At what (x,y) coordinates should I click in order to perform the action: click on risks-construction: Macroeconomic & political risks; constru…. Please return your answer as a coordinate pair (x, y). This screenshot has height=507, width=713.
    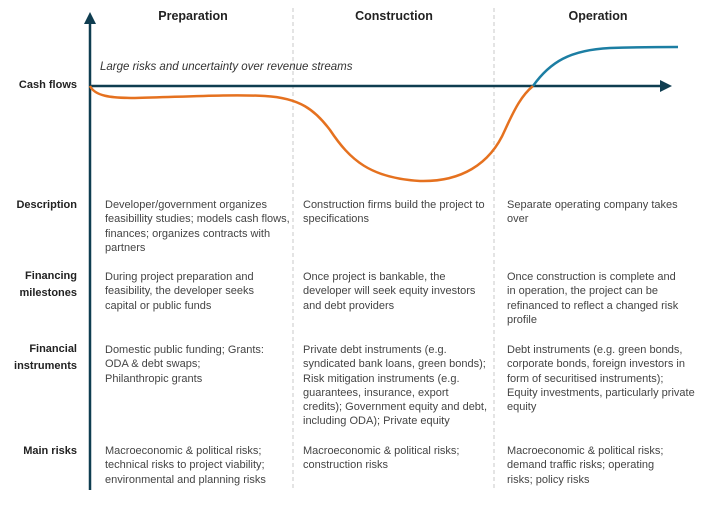
    Looking at the image, I should click on (381, 458).